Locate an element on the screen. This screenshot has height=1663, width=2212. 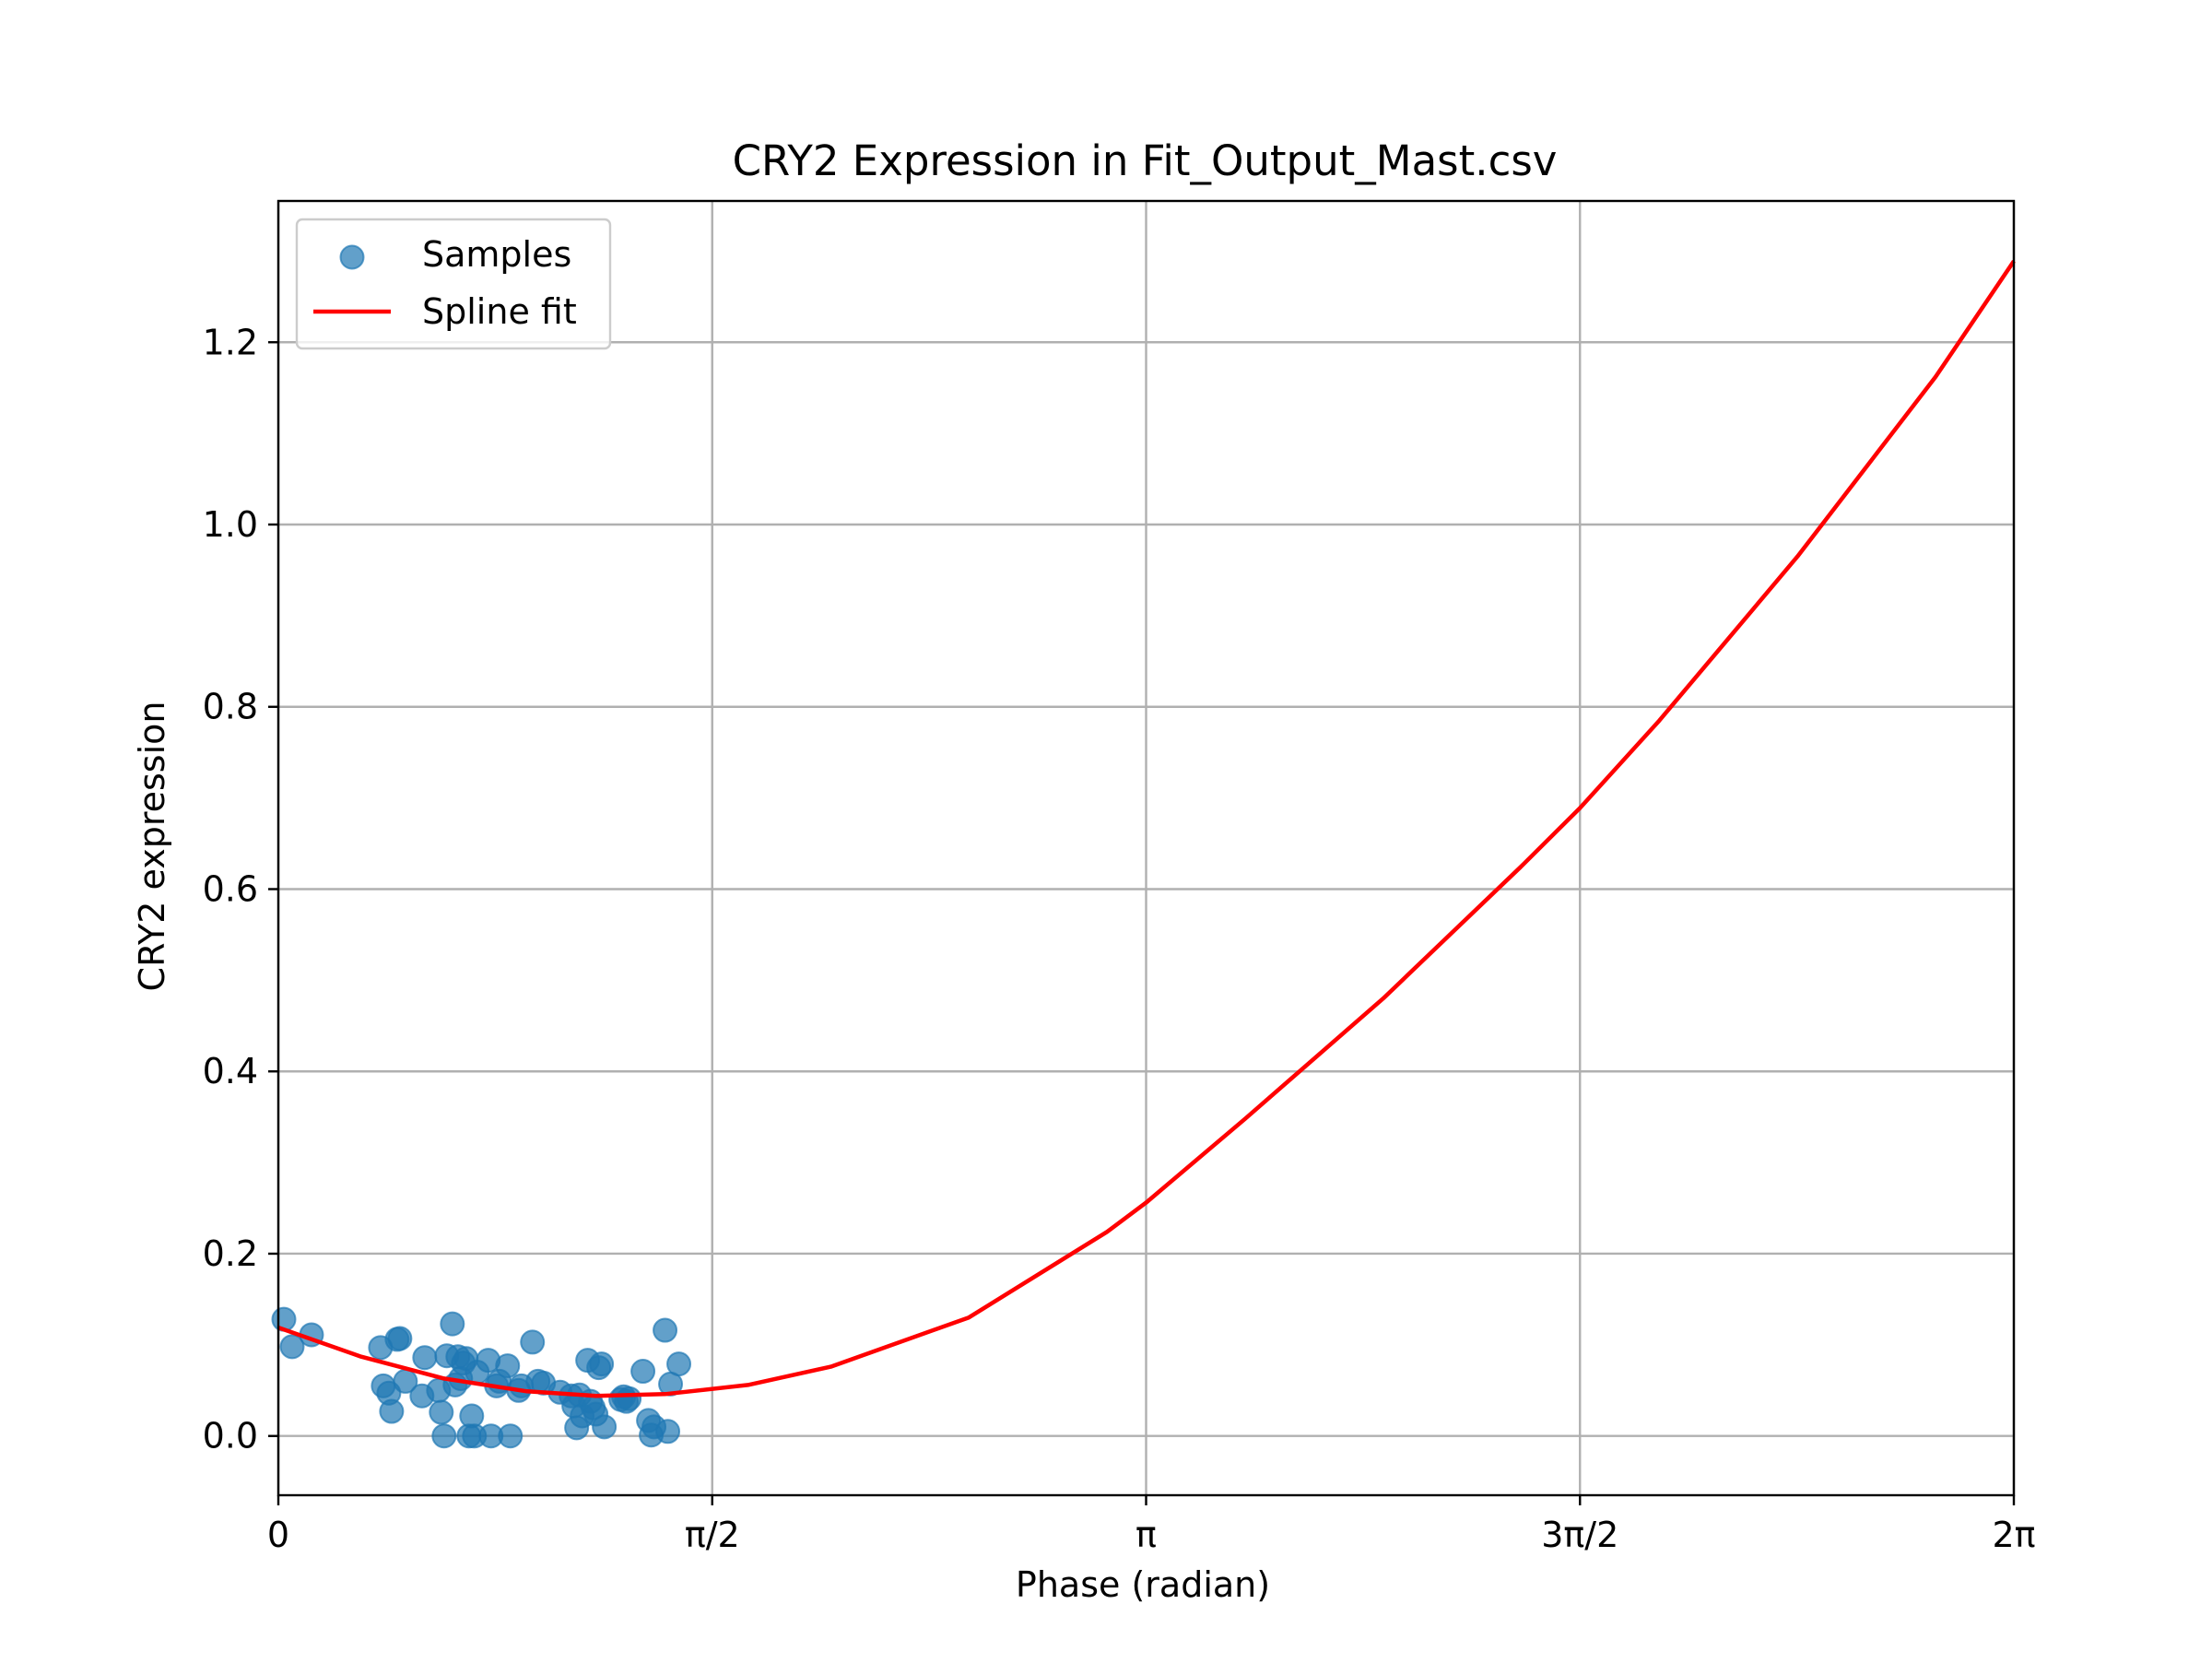
legend: Samples Spline fit is located at coordinates (453, 284).